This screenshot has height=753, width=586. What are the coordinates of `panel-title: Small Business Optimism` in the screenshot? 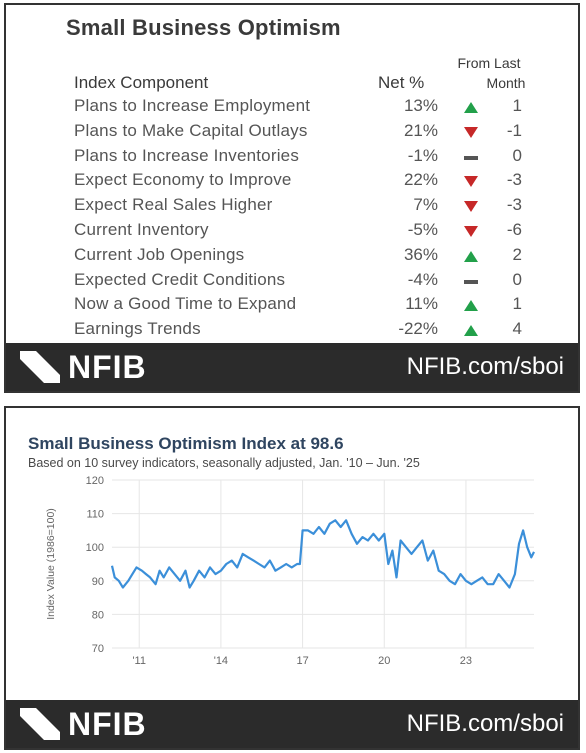 It's located at (203, 27).